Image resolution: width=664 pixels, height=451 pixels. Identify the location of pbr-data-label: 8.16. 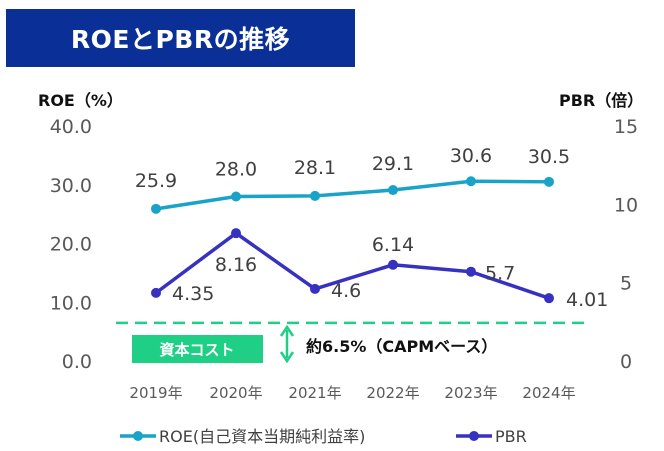
(236, 265).